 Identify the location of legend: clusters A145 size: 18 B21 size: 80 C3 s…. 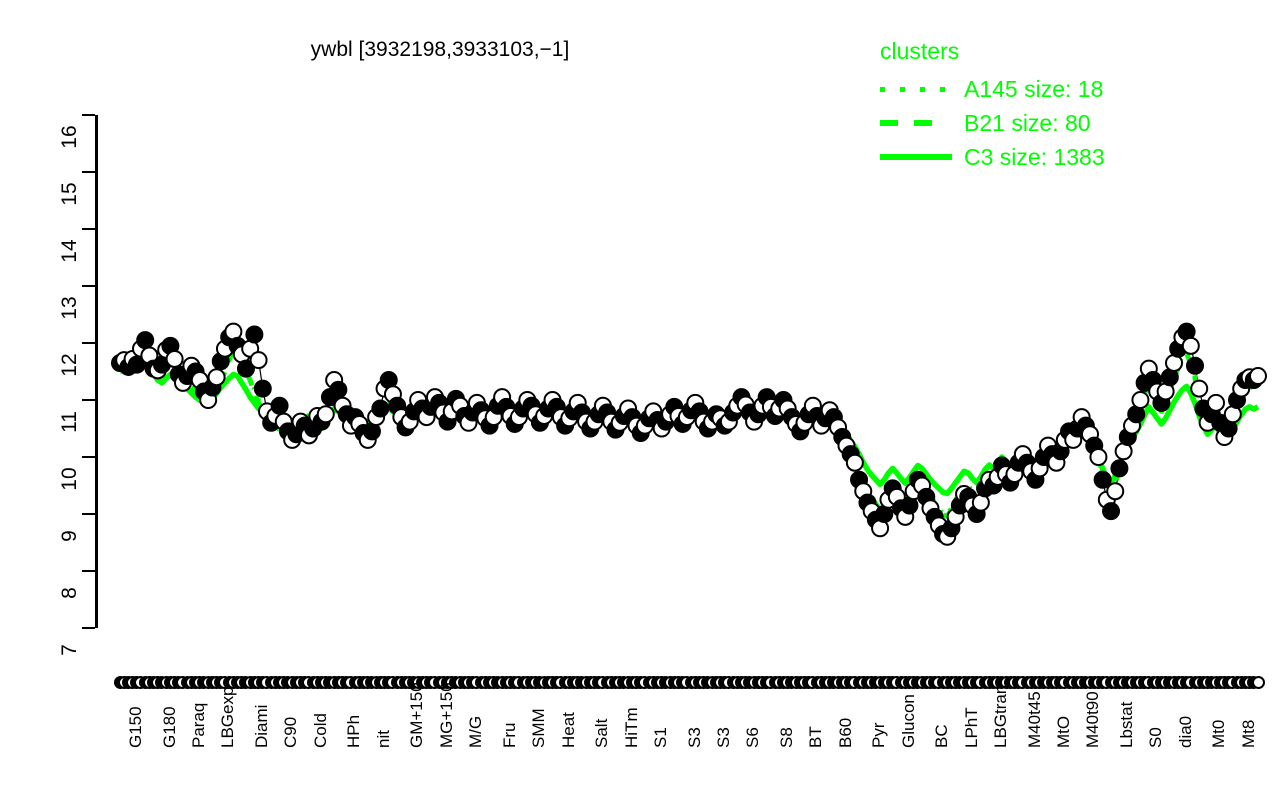
(992, 107).